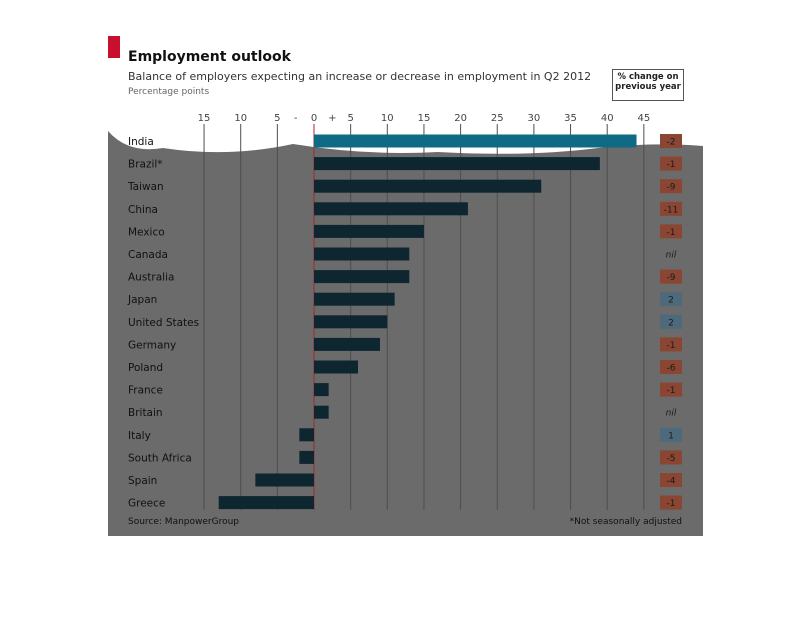 This screenshot has width=810, height=630. I want to click on x-tick-label: 0, so click(314, 118).